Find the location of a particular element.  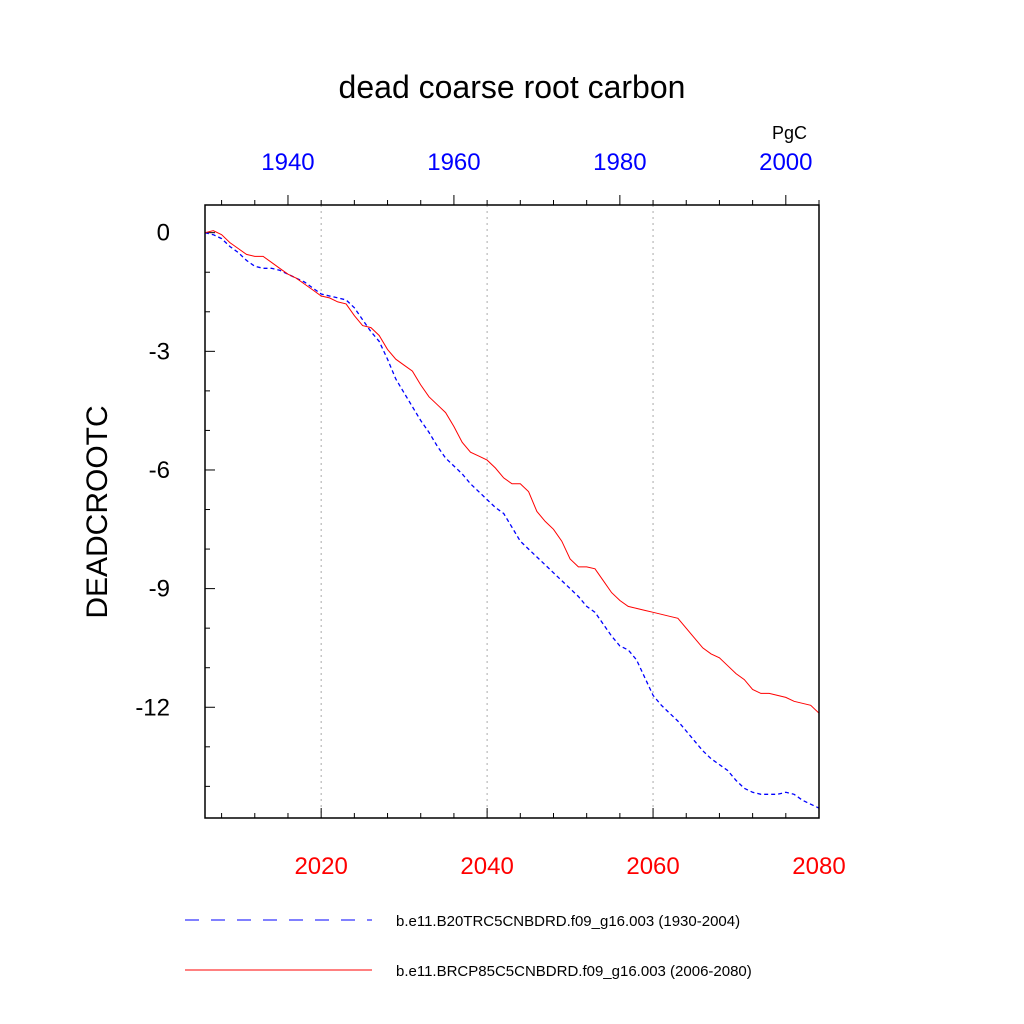

y-tick-label: -12 is located at coordinates (152, 707).